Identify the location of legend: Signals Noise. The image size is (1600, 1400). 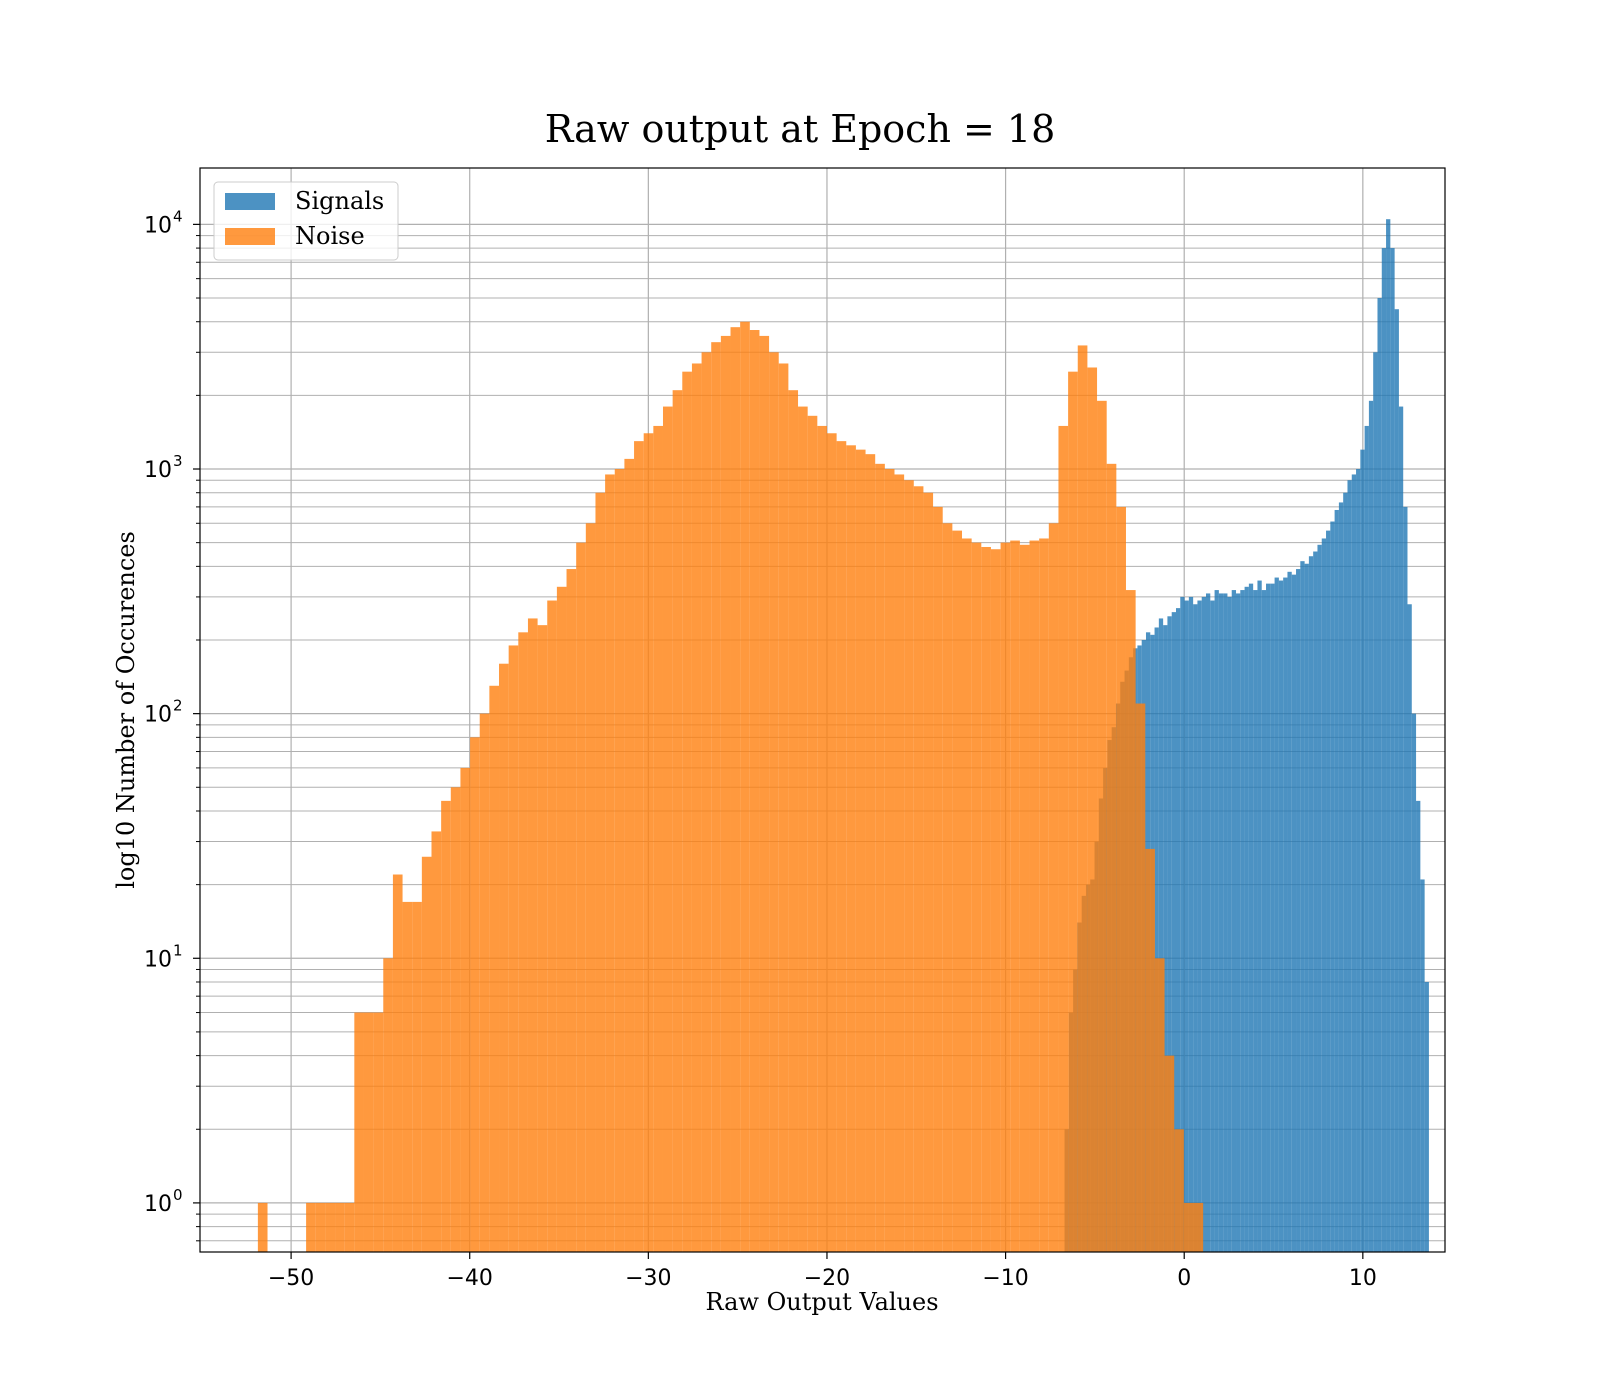
(306, 221).